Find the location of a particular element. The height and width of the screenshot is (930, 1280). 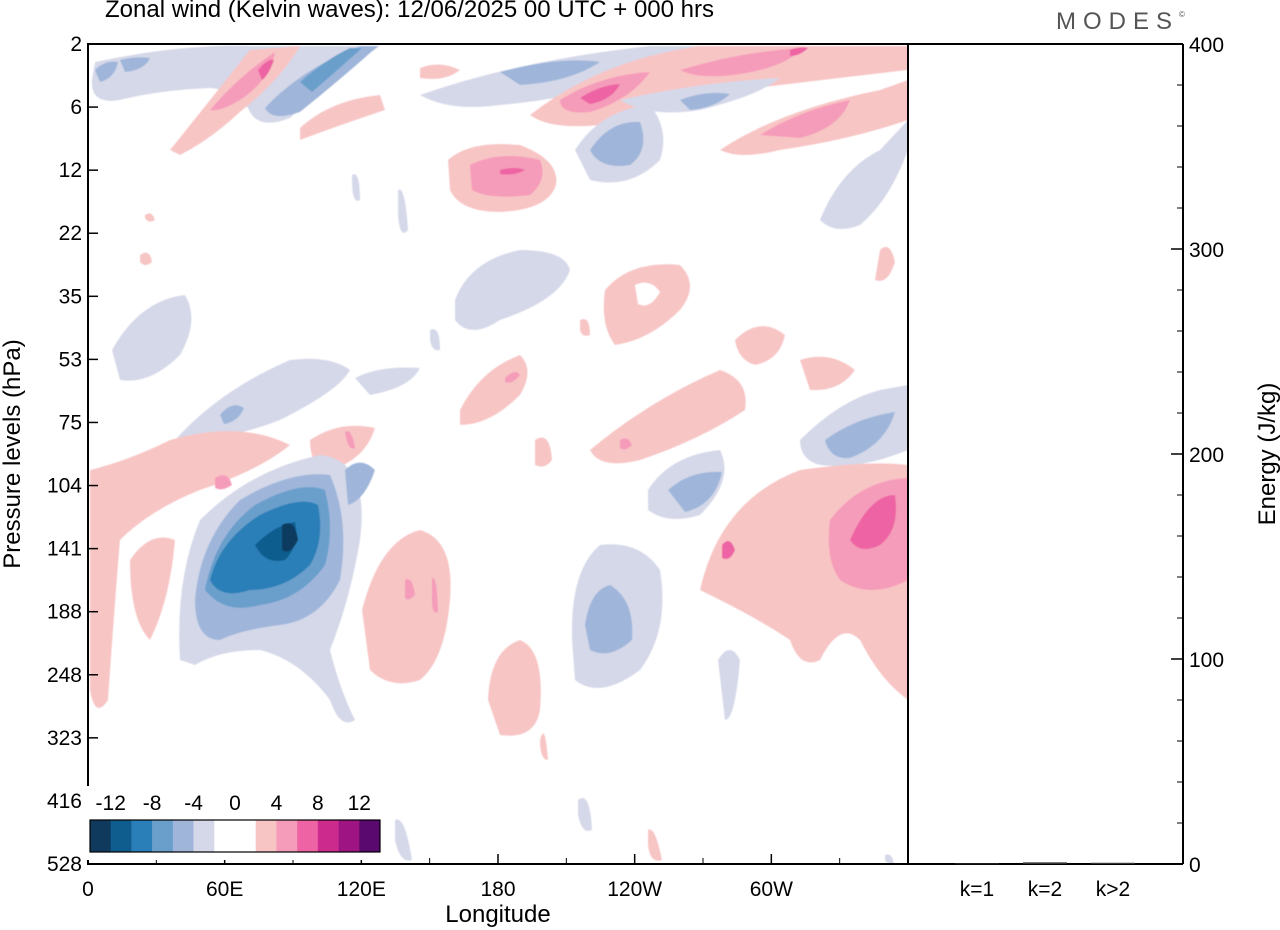

y-tick-label: 188 is located at coordinates (64, 612).